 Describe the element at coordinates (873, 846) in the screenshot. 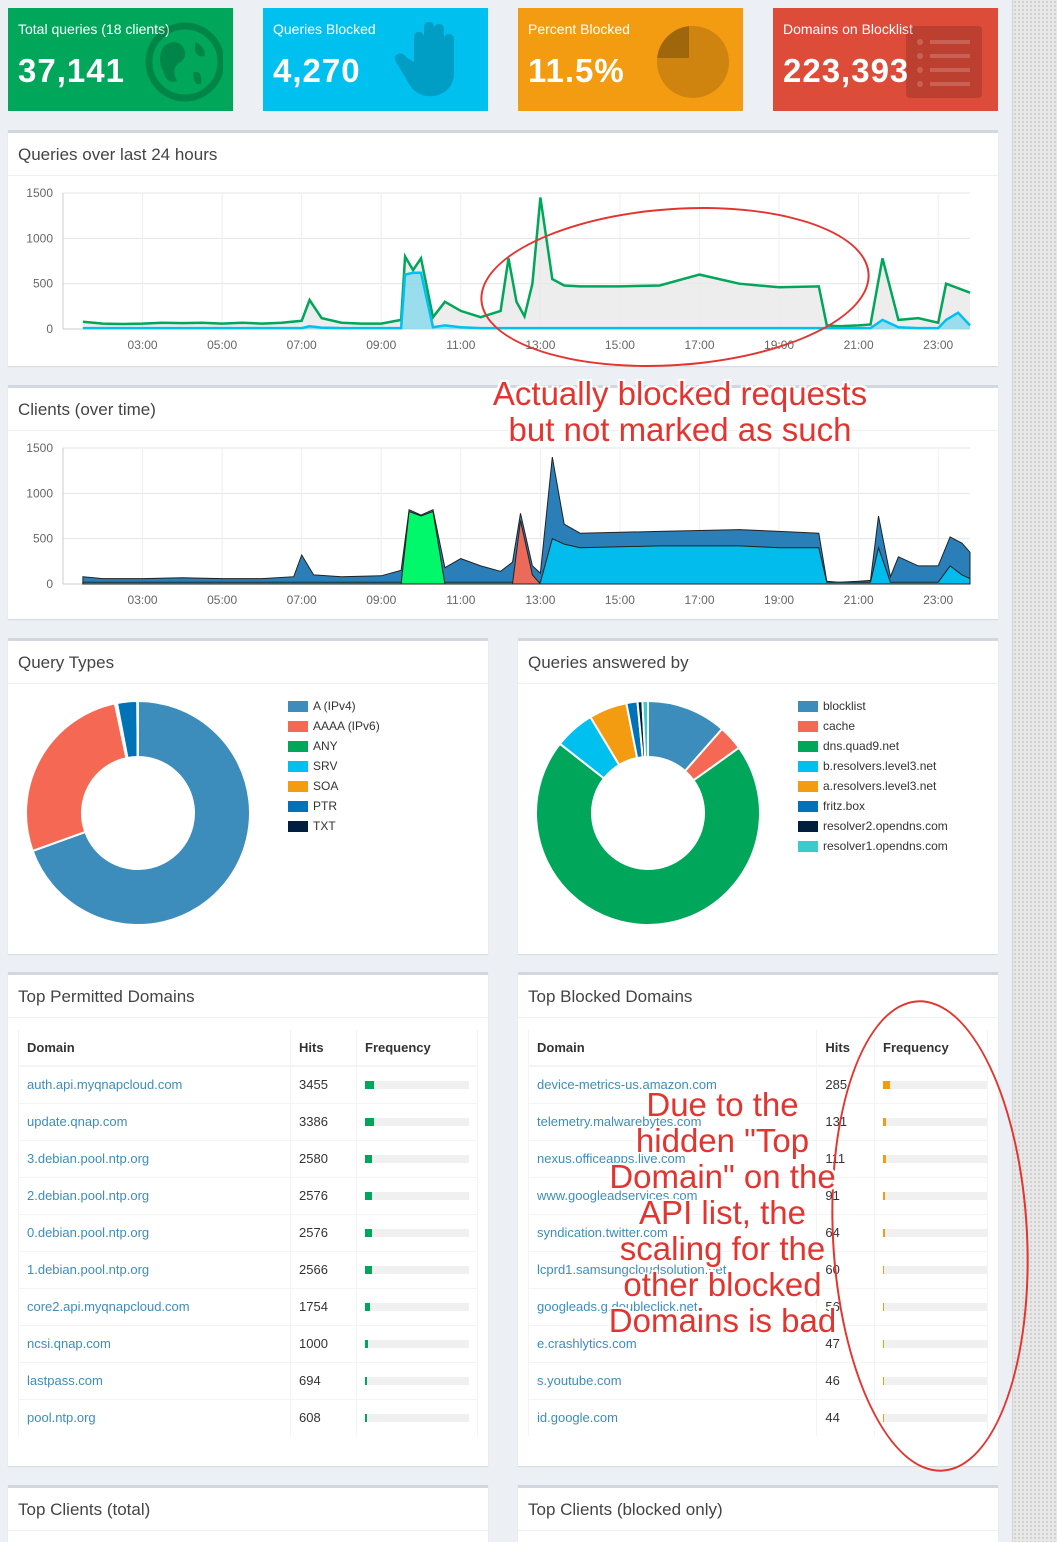

I see `legend-item: resolver1.opendns.com` at that location.